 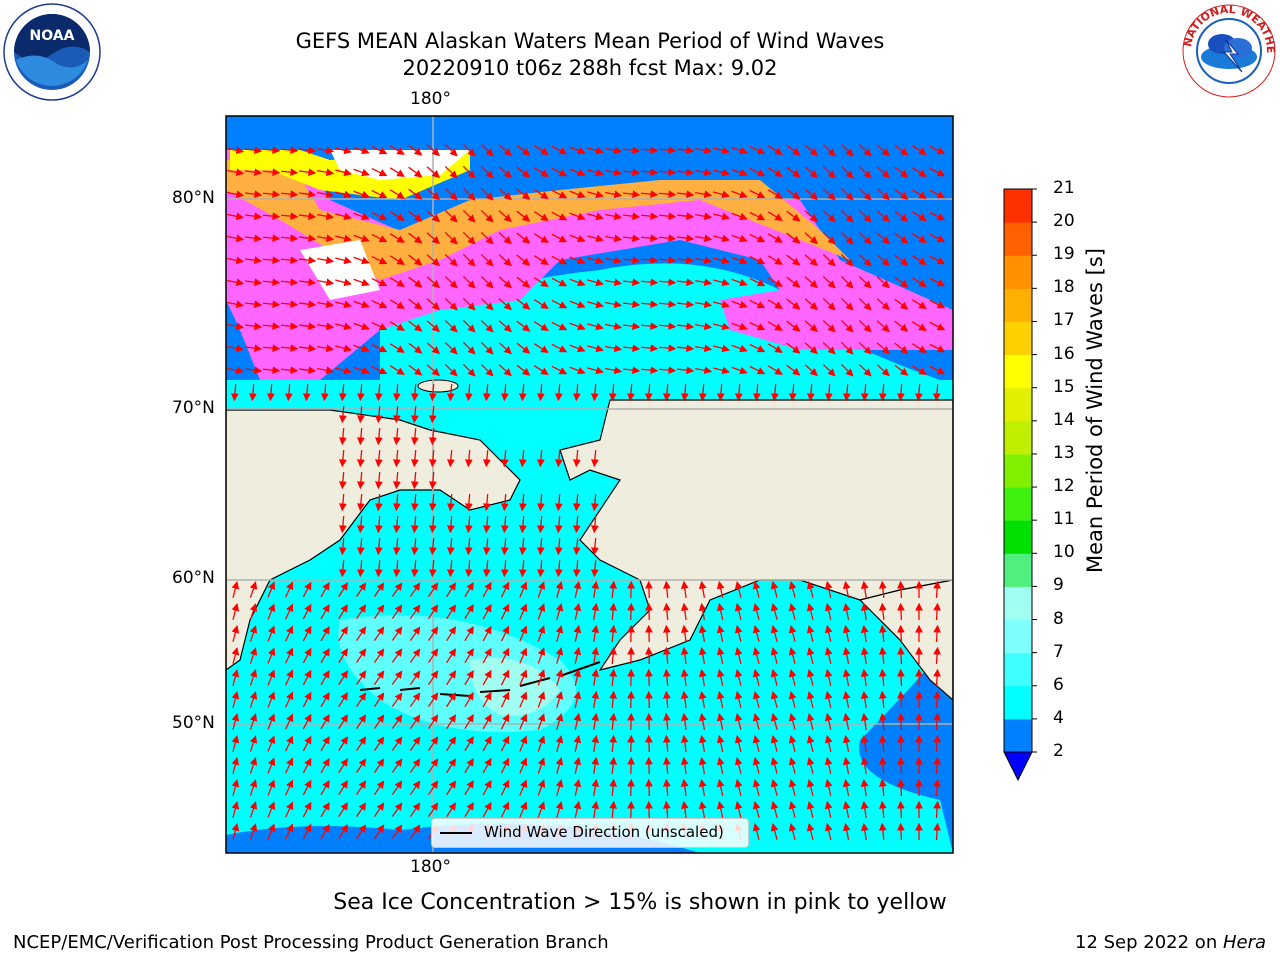 I want to click on lat-label-70: 70°N, so click(x=193, y=408).